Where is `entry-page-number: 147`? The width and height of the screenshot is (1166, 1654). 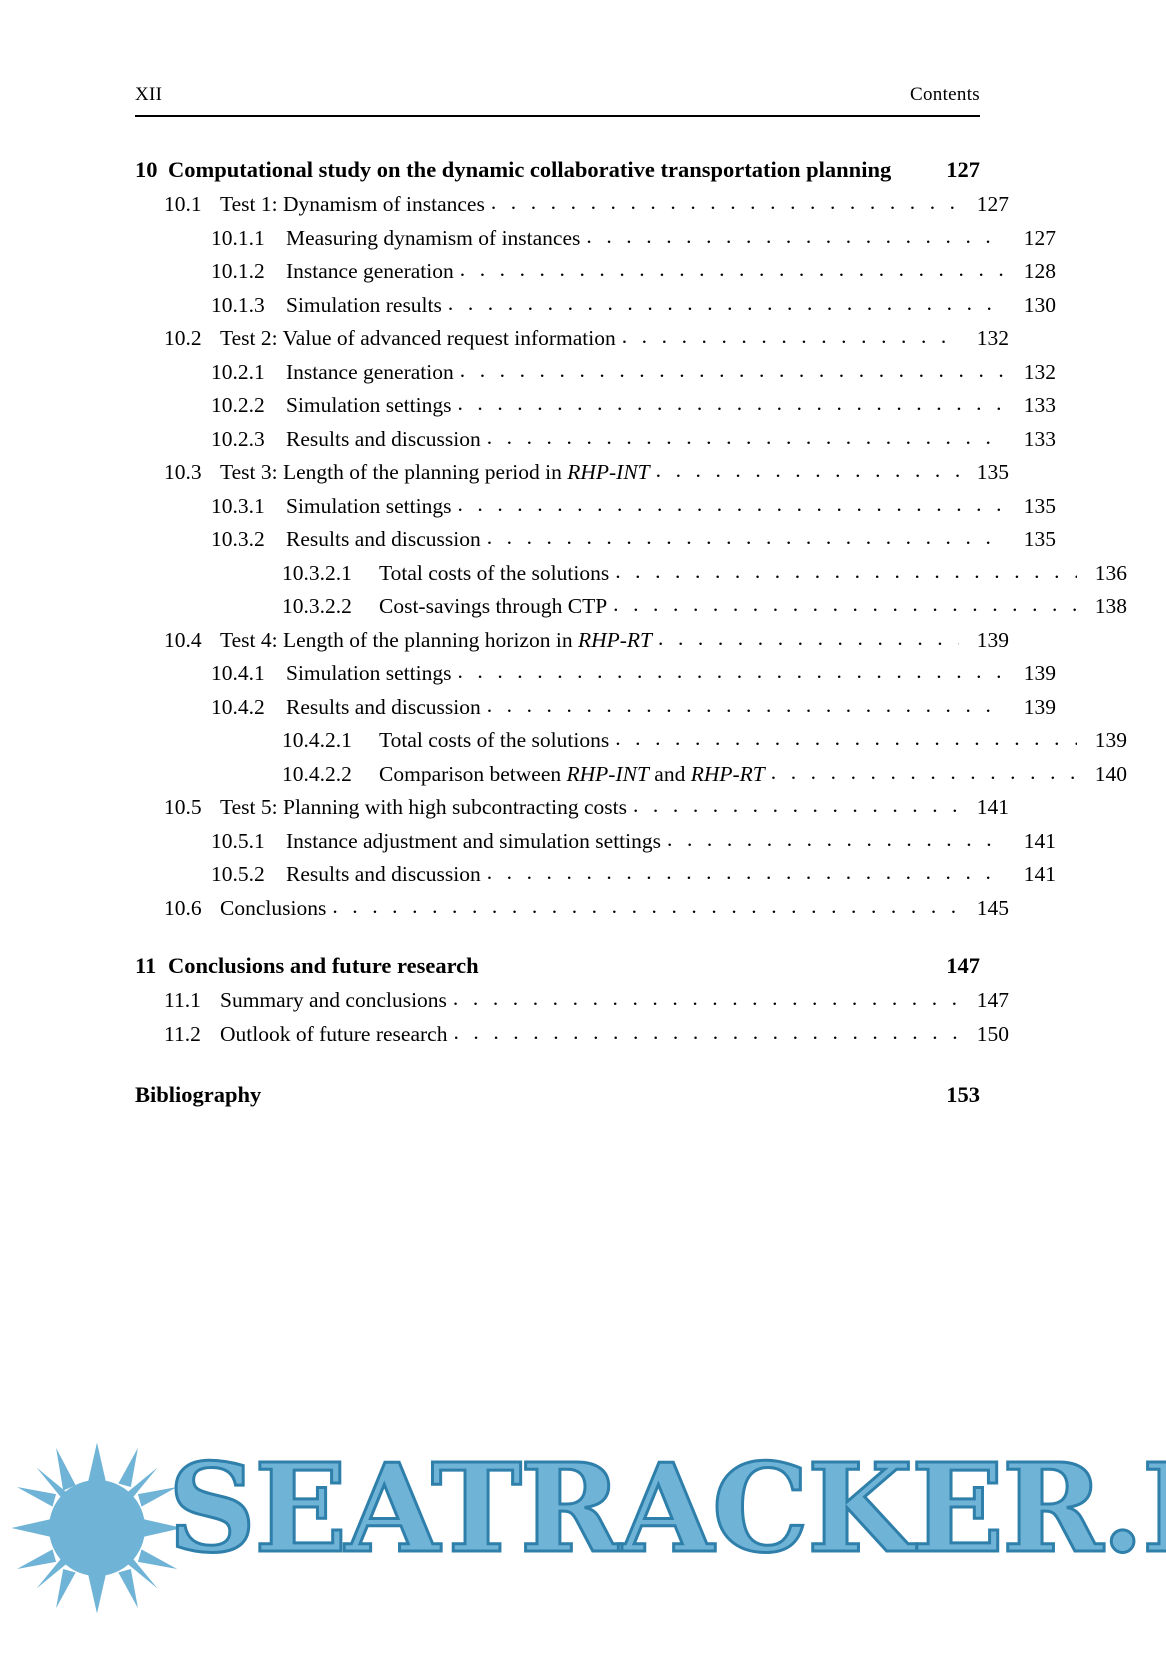
entry-page-number: 147 is located at coordinates (992, 1000).